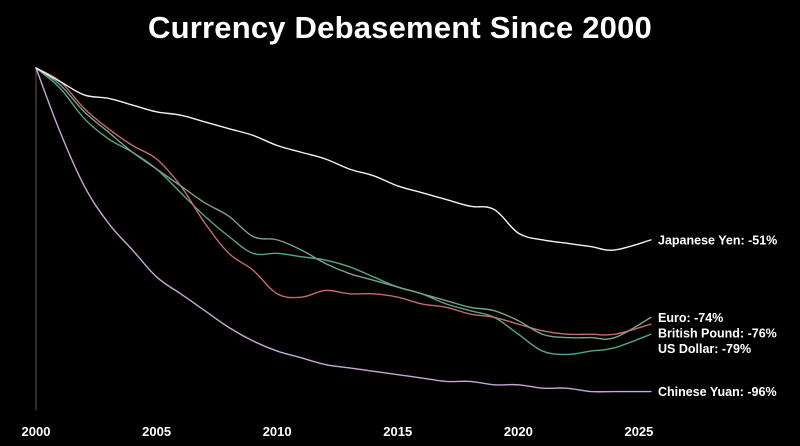  What do you see at coordinates (277, 431) in the screenshot?
I see `x-tick-label-2010: 2010` at bounding box center [277, 431].